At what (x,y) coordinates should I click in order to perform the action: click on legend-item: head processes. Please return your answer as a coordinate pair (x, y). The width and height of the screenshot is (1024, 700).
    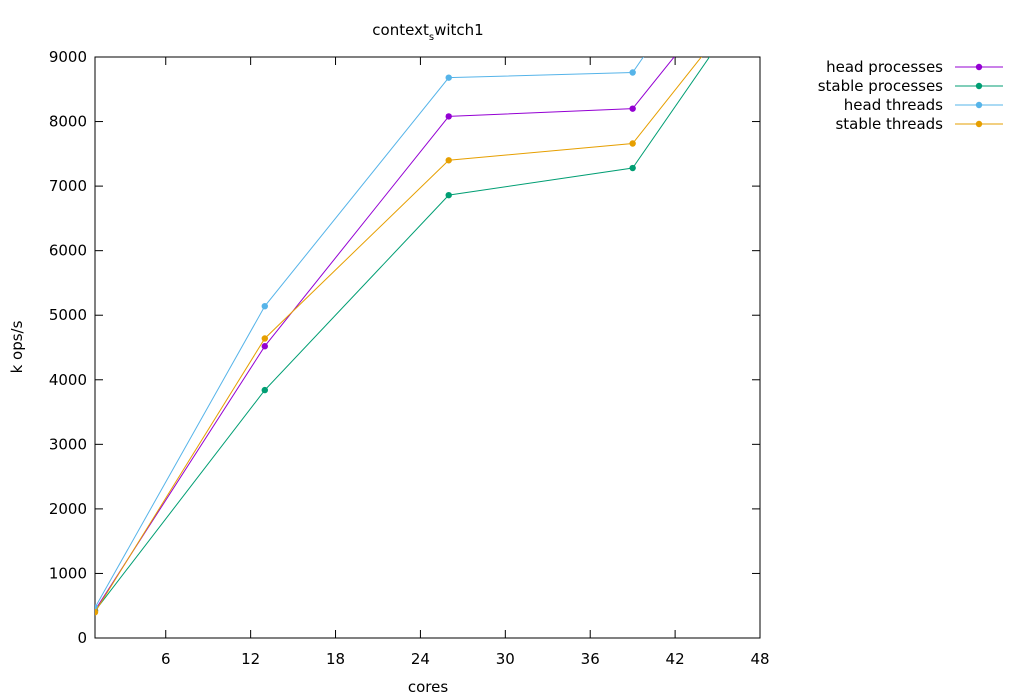
    Looking at the image, I should click on (914, 67).